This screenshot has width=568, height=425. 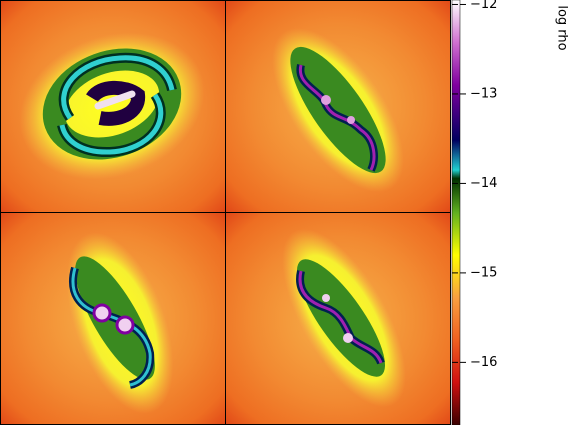 I want to click on colorbar-tick-label: −16, so click(x=483, y=362).